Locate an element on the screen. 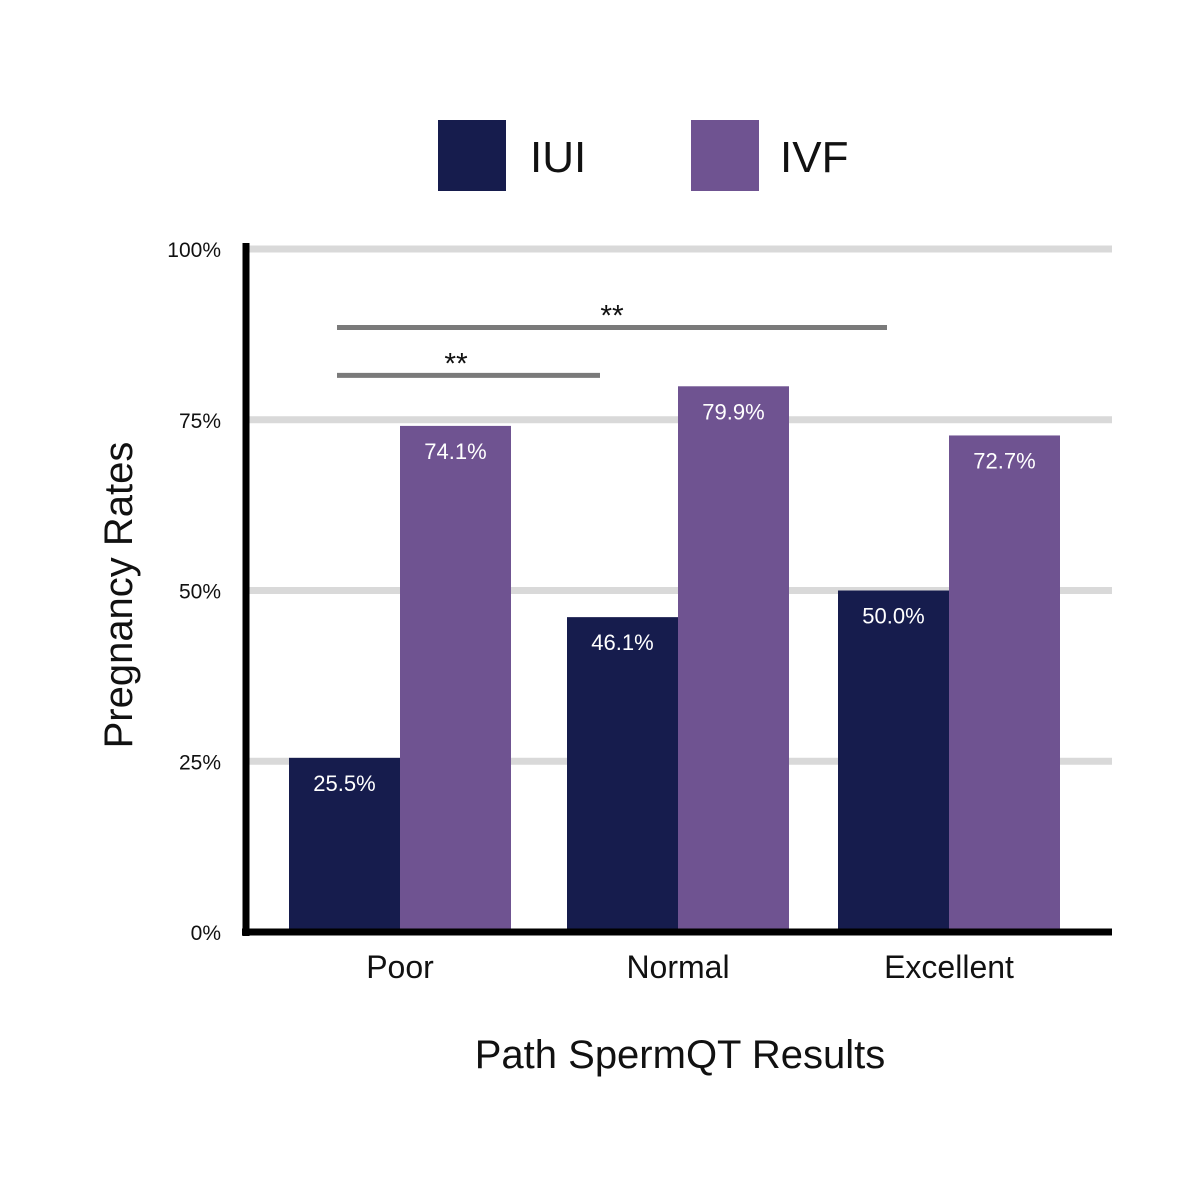 The image size is (1200, 1200). y-axis-title: Pregnancy Rates is located at coordinates (119, 595).